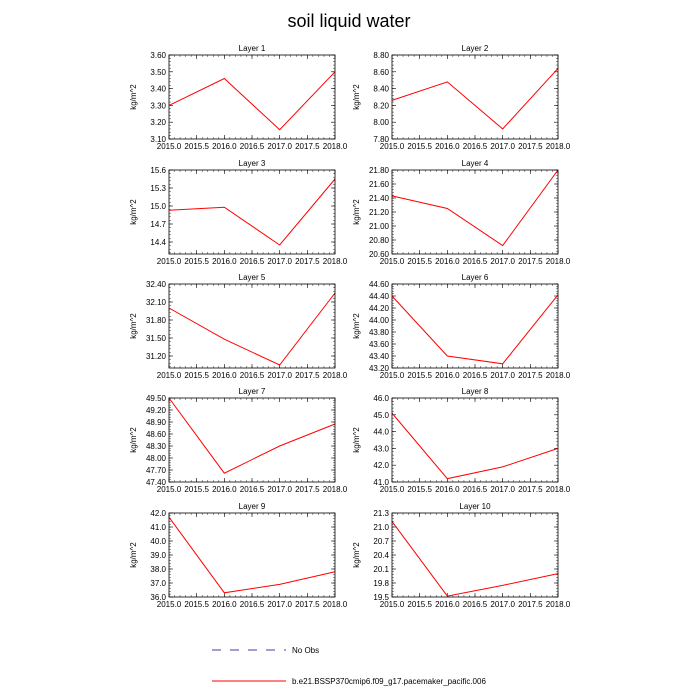 The height and width of the screenshot is (700, 700). What do you see at coordinates (156, 284) in the screenshot?
I see `y-tick-label: 32.40` at bounding box center [156, 284].